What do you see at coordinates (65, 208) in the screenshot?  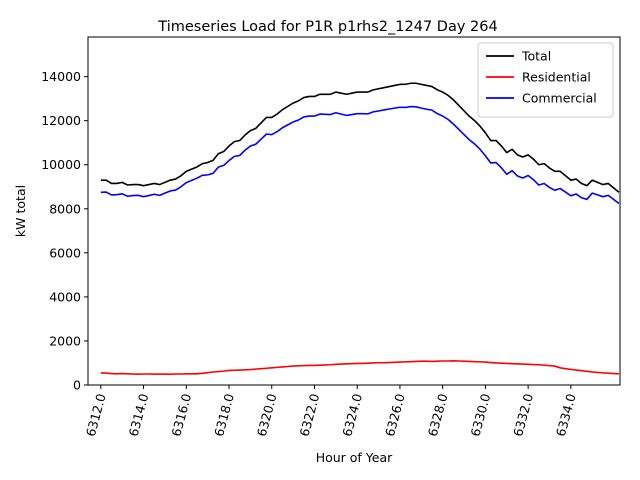 I see `y-tick-label: 8000` at bounding box center [65, 208].